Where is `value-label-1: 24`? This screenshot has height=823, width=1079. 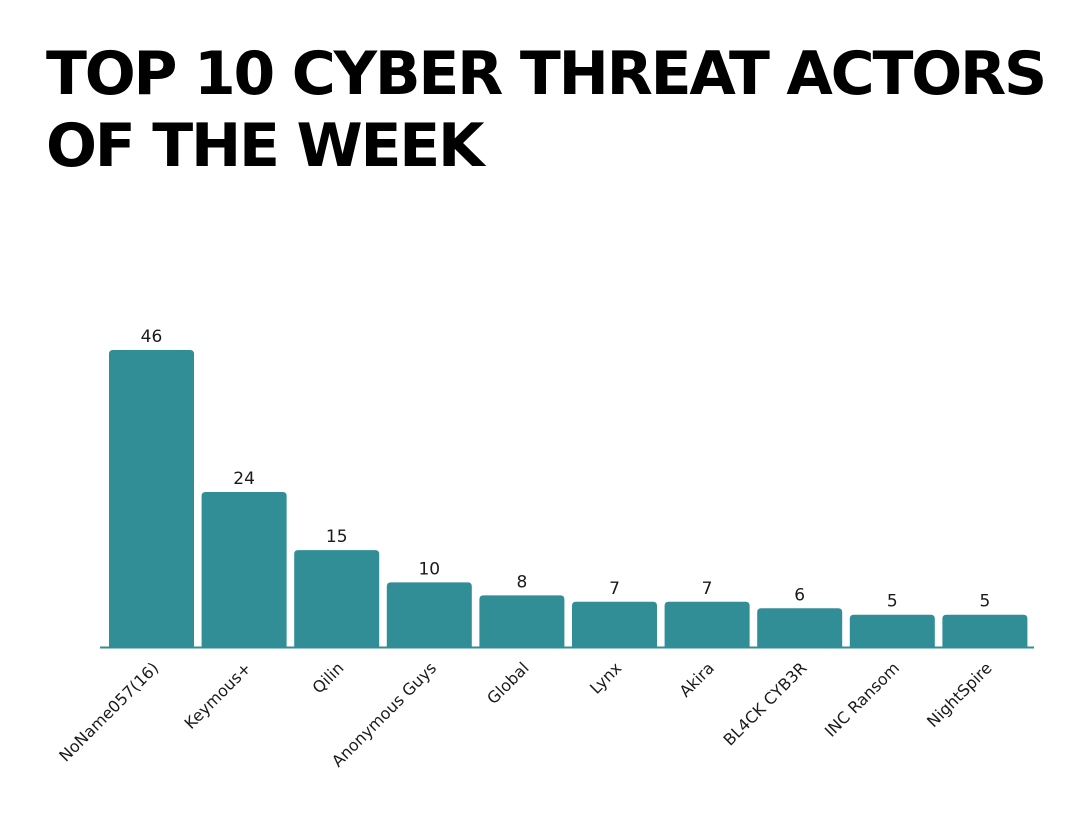 value-label-1: 24 is located at coordinates (244, 479).